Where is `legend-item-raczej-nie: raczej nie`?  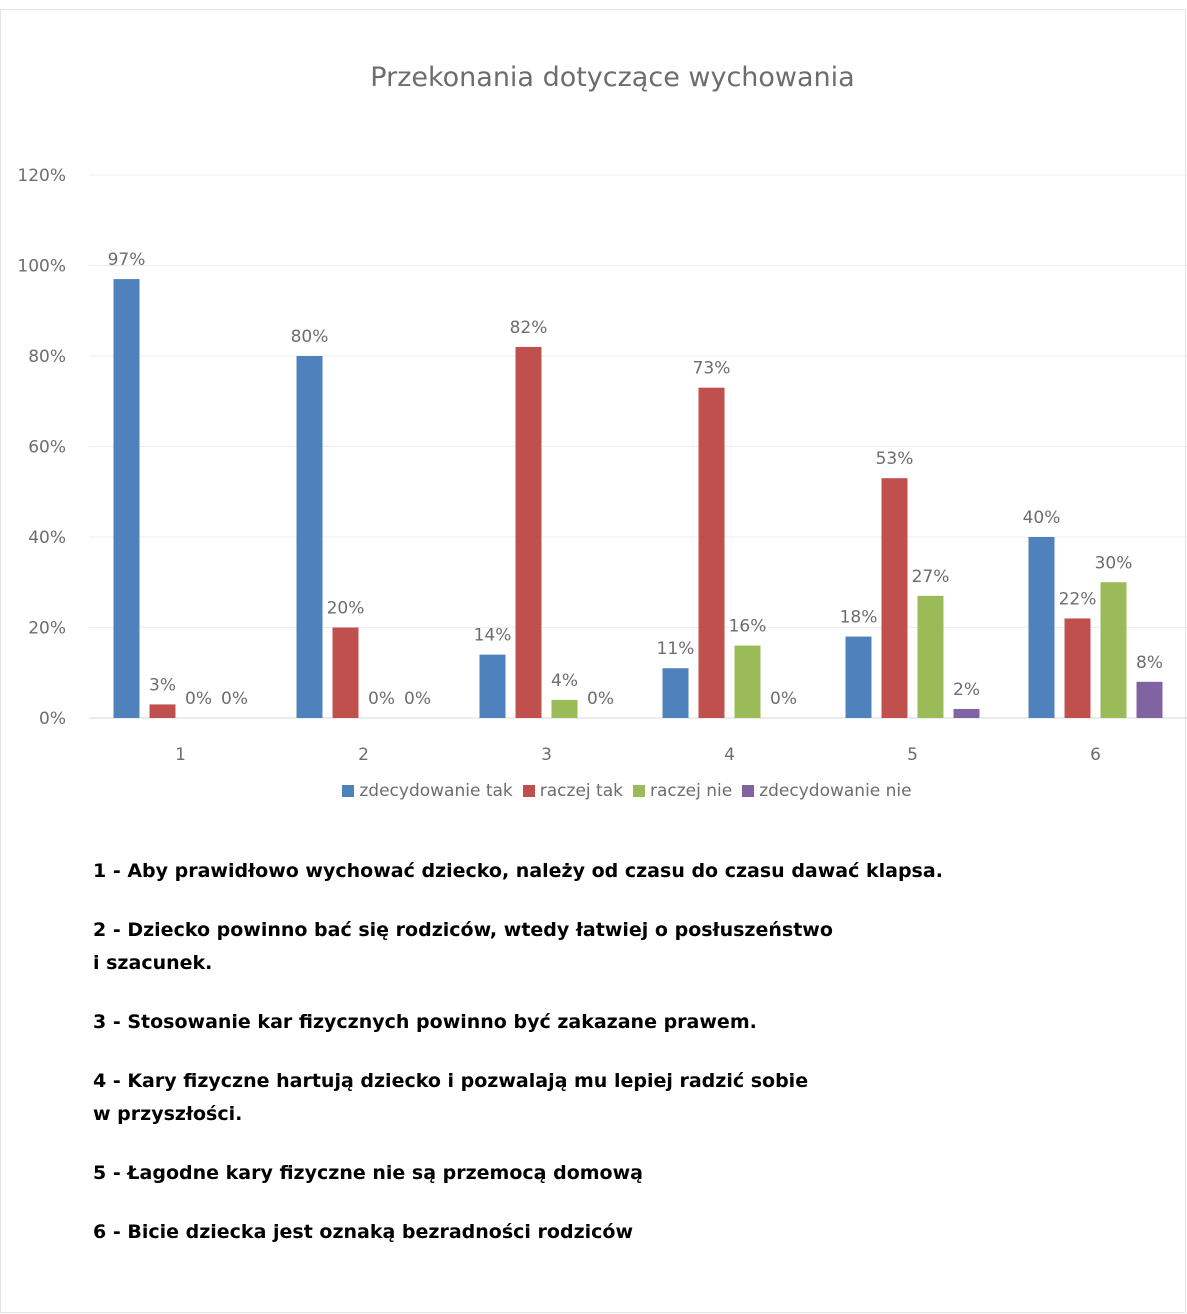
legend-item-raczej-nie: raczej nie is located at coordinates (682, 791).